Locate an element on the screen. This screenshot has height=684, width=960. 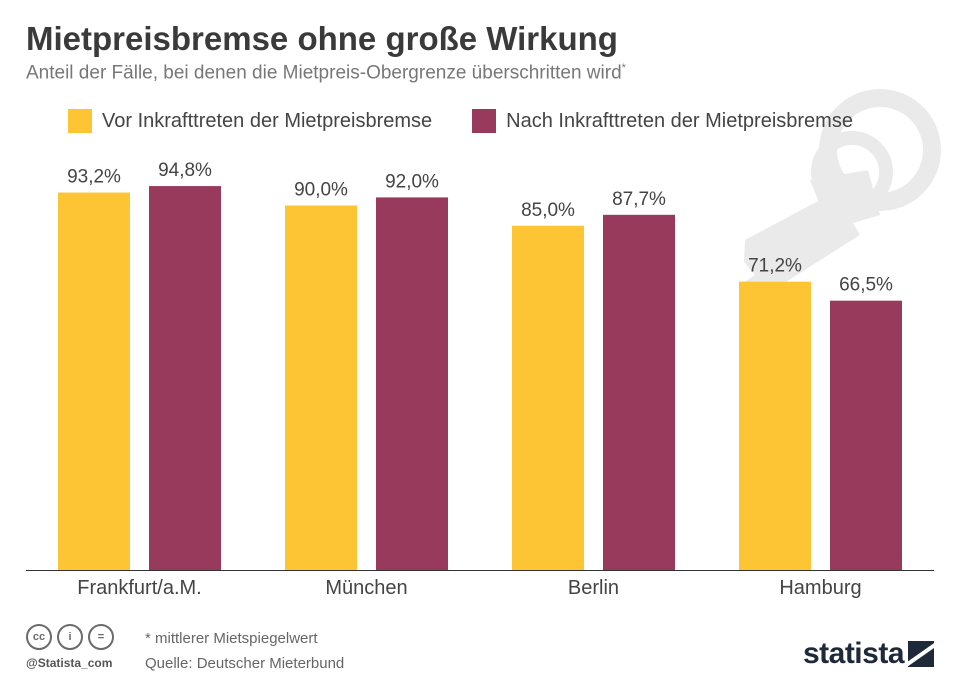
category-label-3: Hamburg is located at coordinates (820, 588).